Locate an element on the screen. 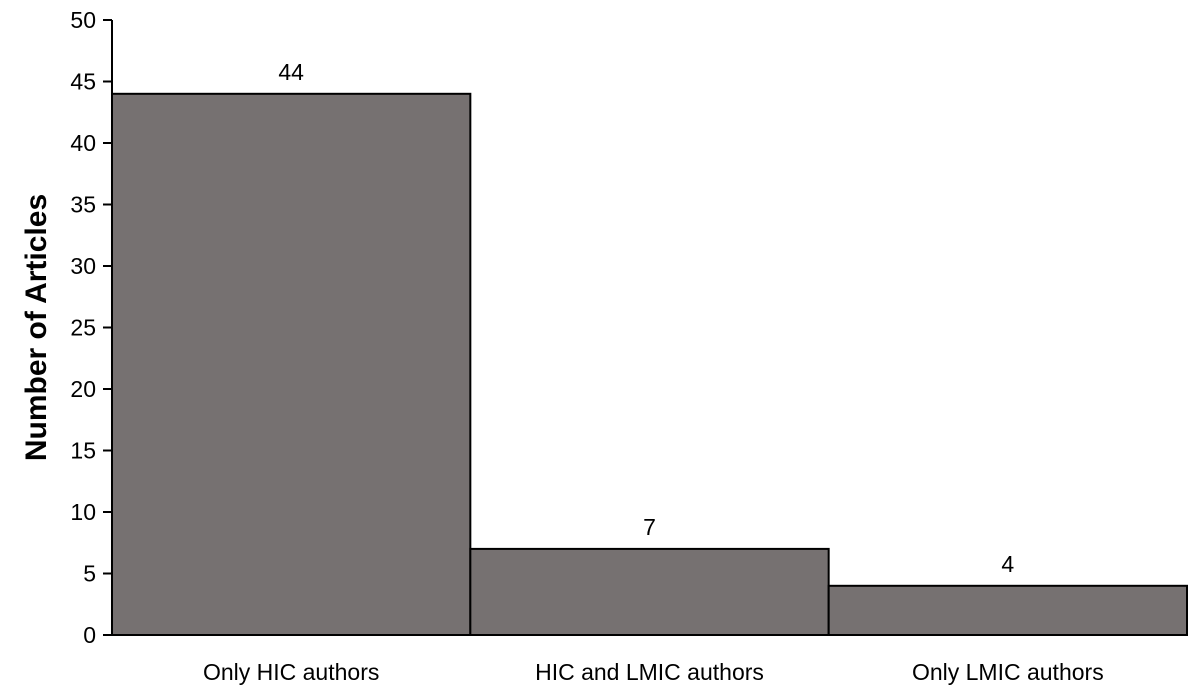 This screenshot has width=1189, height=691. data-label-0: 44 is located at coordinates (291, 72).